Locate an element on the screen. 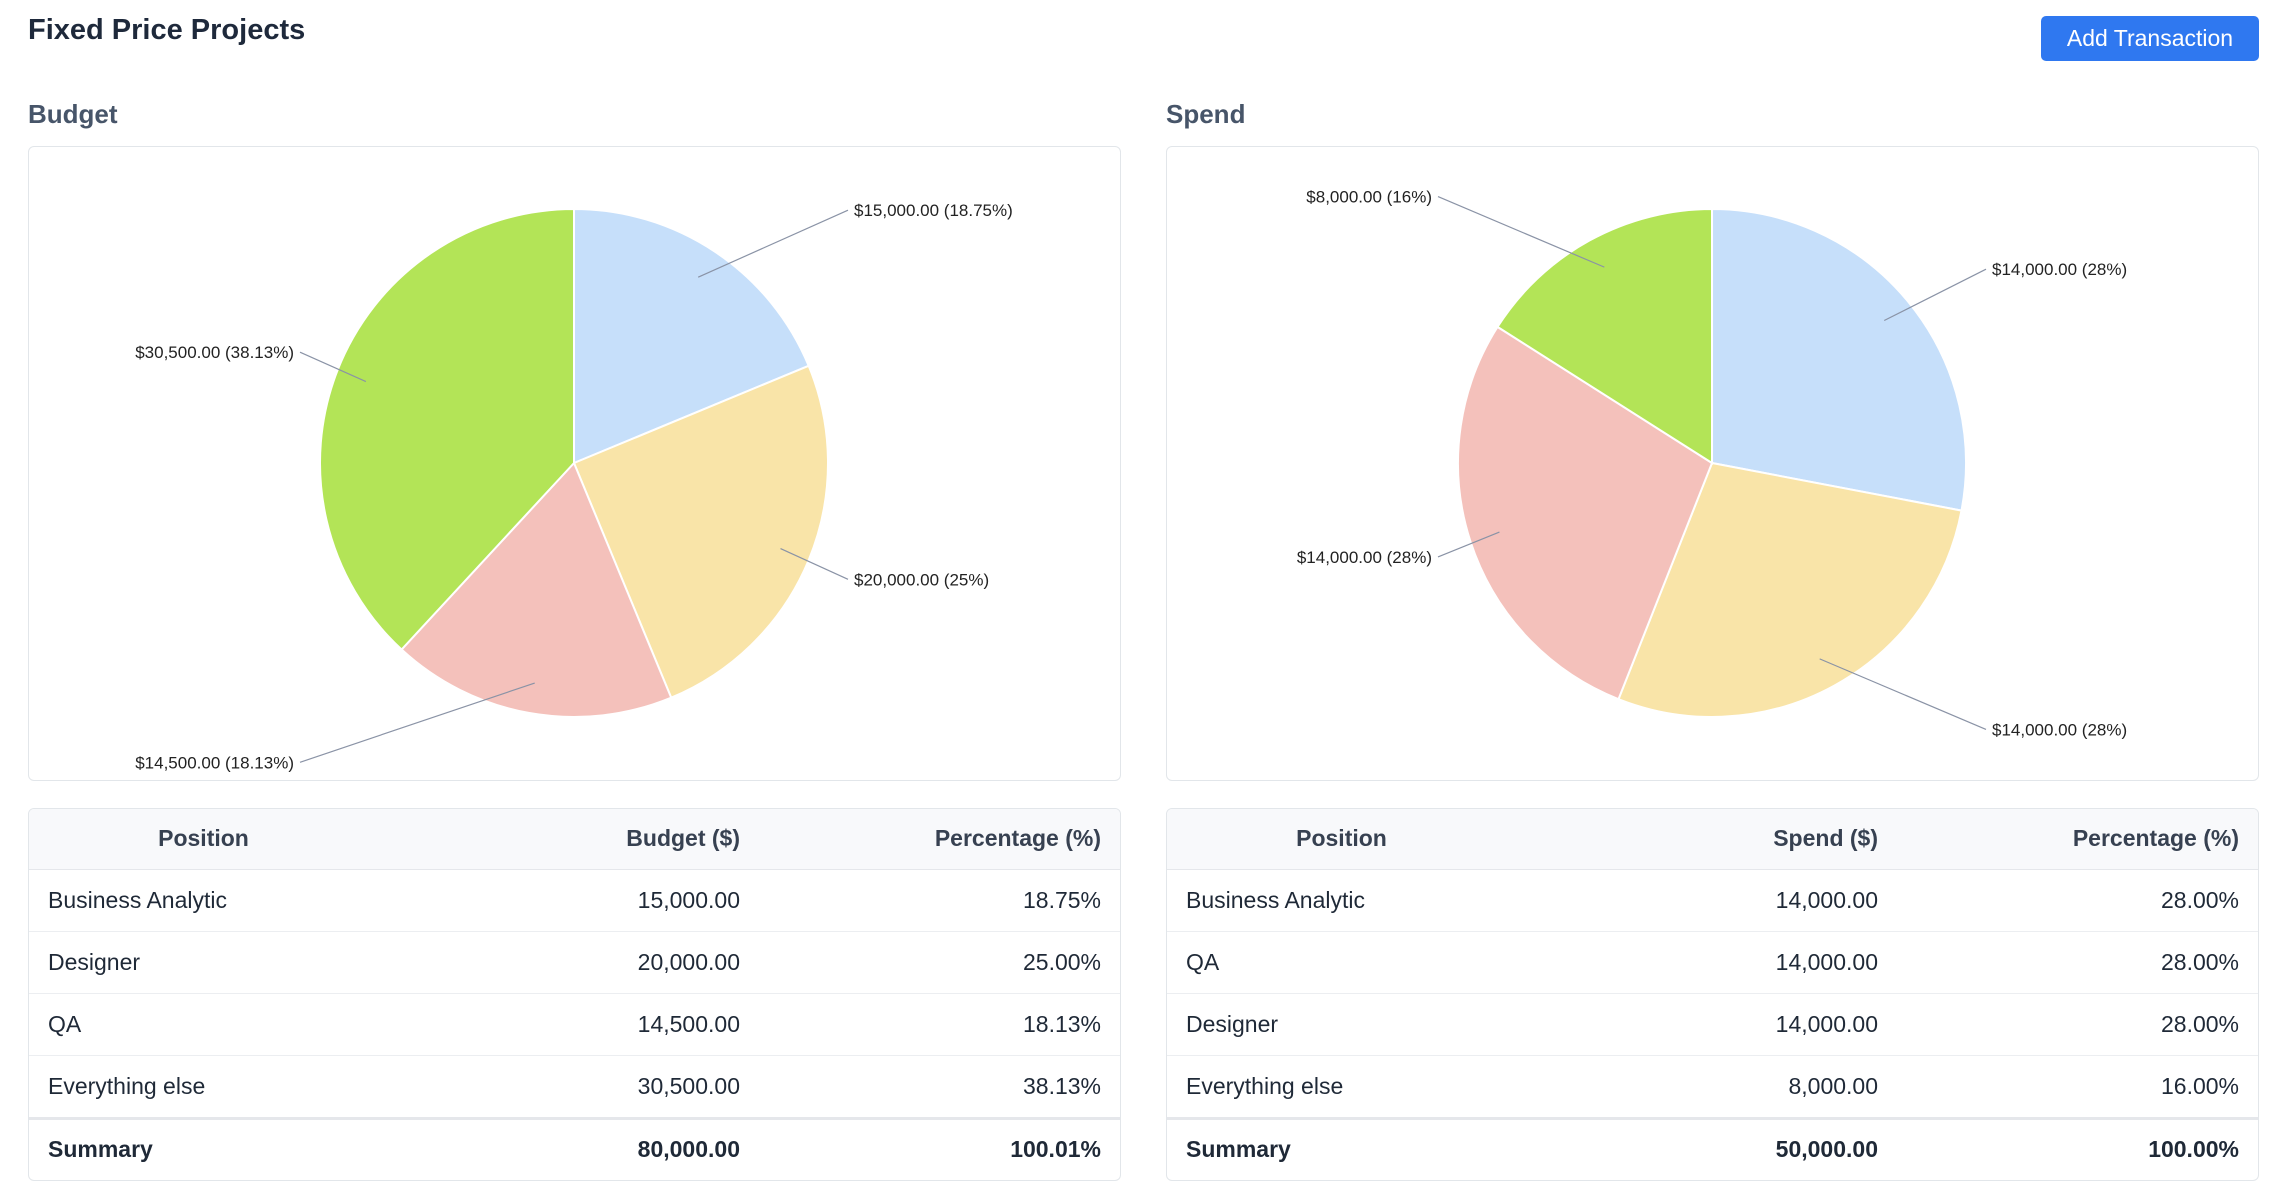 This screenshot has height=1192, width=2290. summary-amount: 50,000.00 is located at coordinates (1697, 1148).